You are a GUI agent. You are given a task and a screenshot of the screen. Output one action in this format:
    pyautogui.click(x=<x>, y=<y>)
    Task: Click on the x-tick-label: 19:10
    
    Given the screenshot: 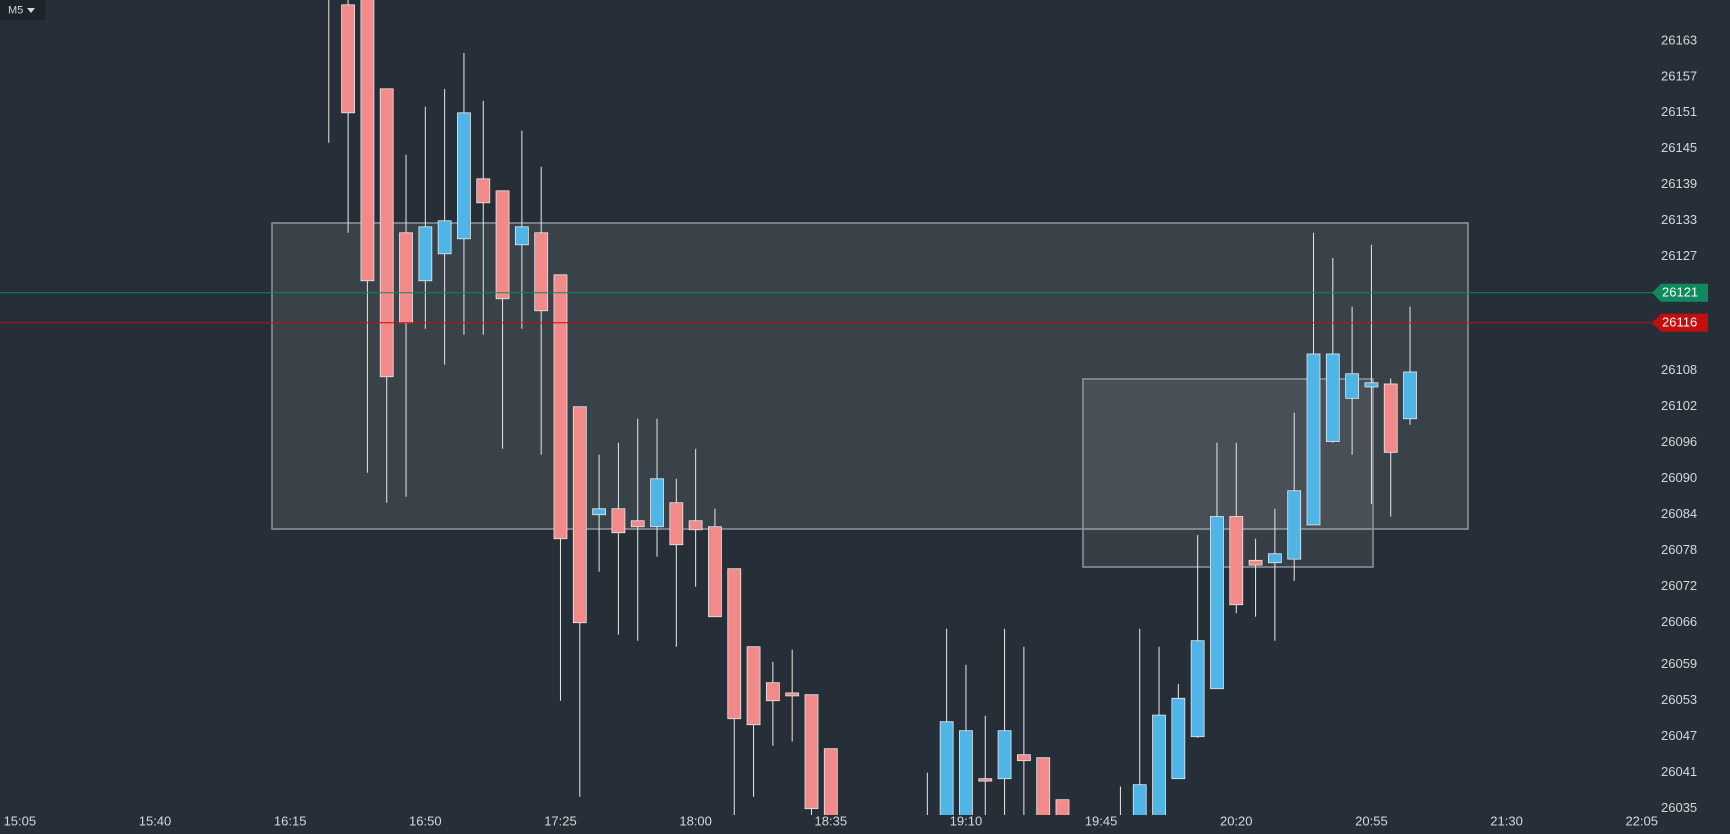 What is the action you would take?
    pyautogui.click(x=966, y=820)
    